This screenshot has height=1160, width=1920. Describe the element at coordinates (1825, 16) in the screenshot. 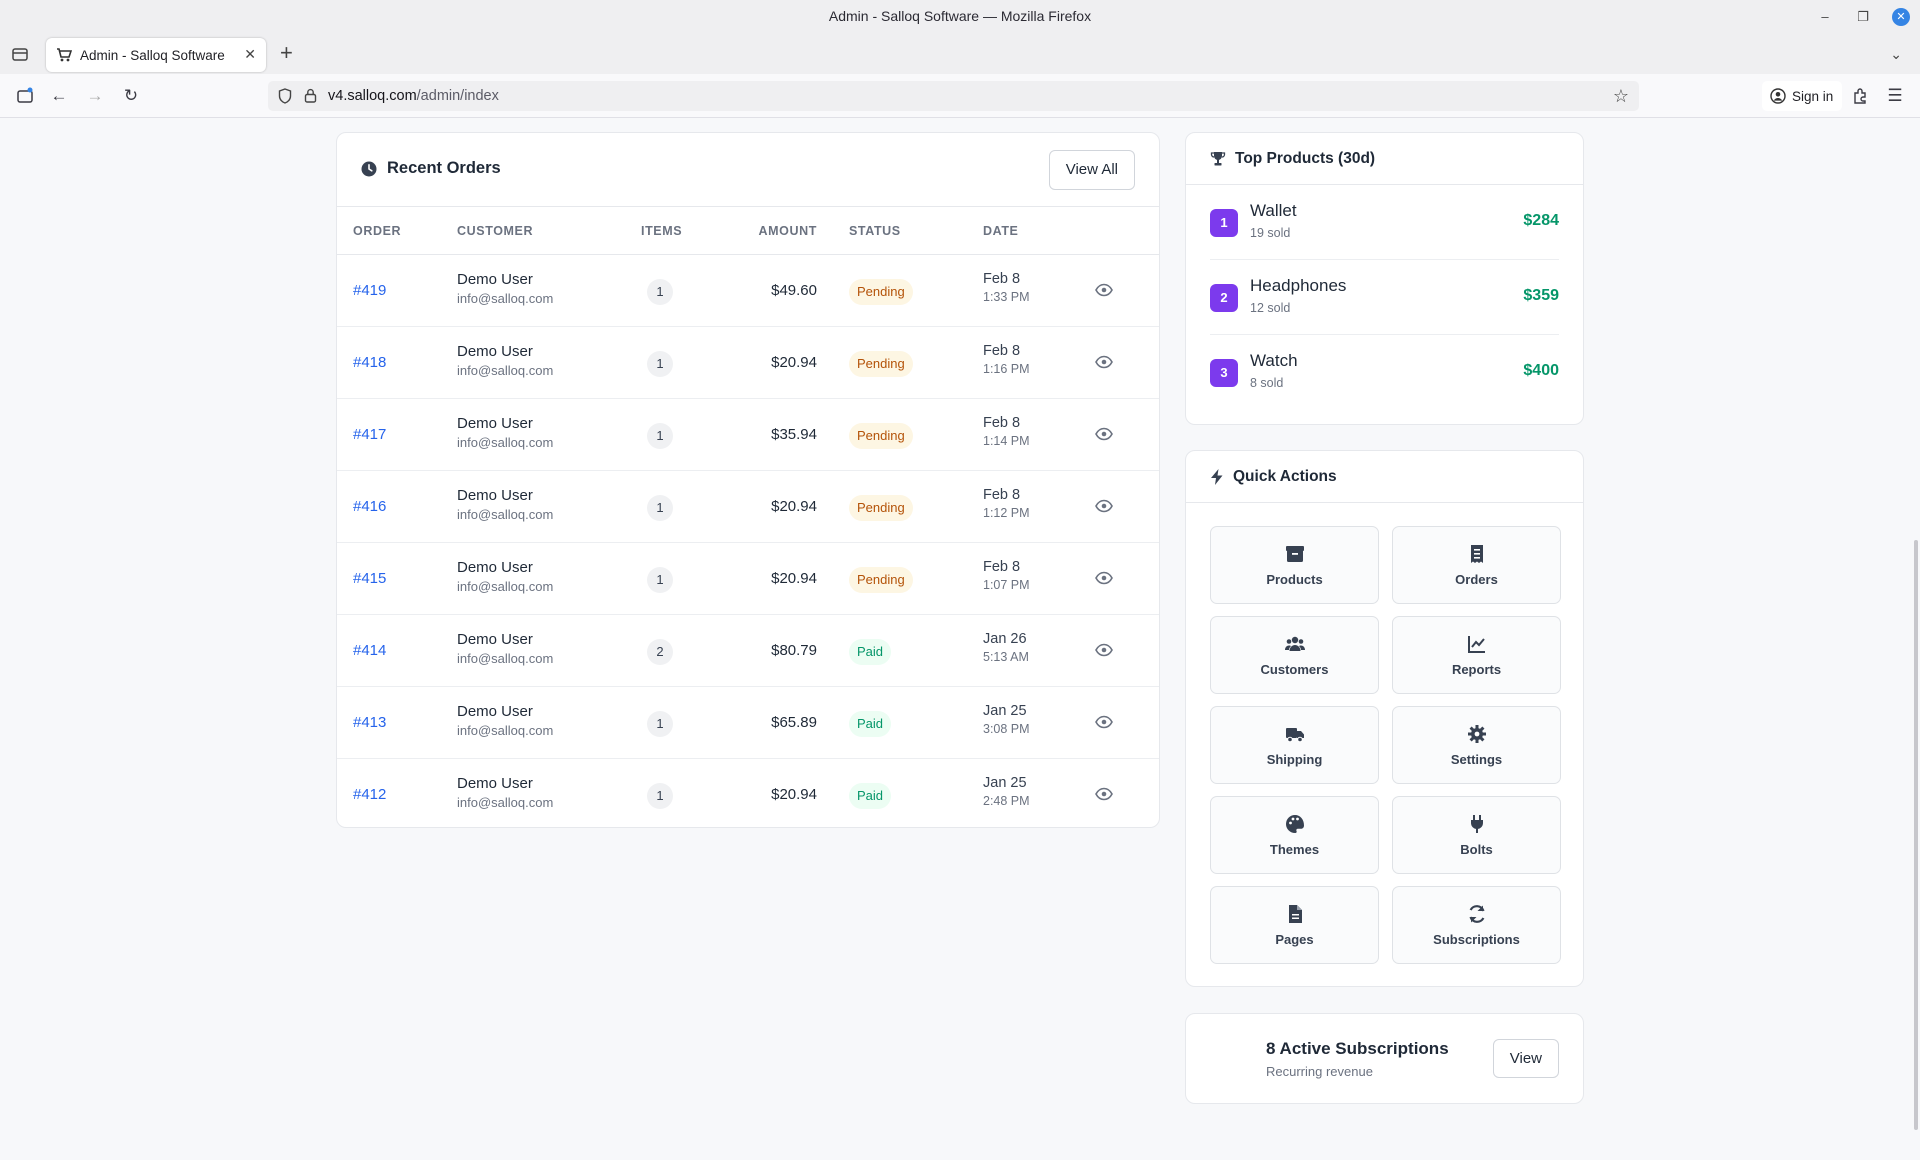

I see `minimize-icon: –` at that location.